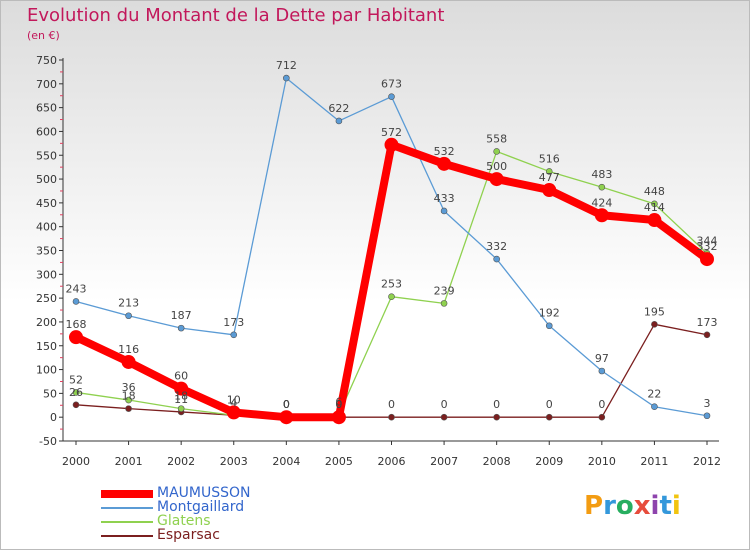 Image resolution: width=750 pixels, height=550 pixels. I want to click on legend-label: Glatens, so click(184, 521).